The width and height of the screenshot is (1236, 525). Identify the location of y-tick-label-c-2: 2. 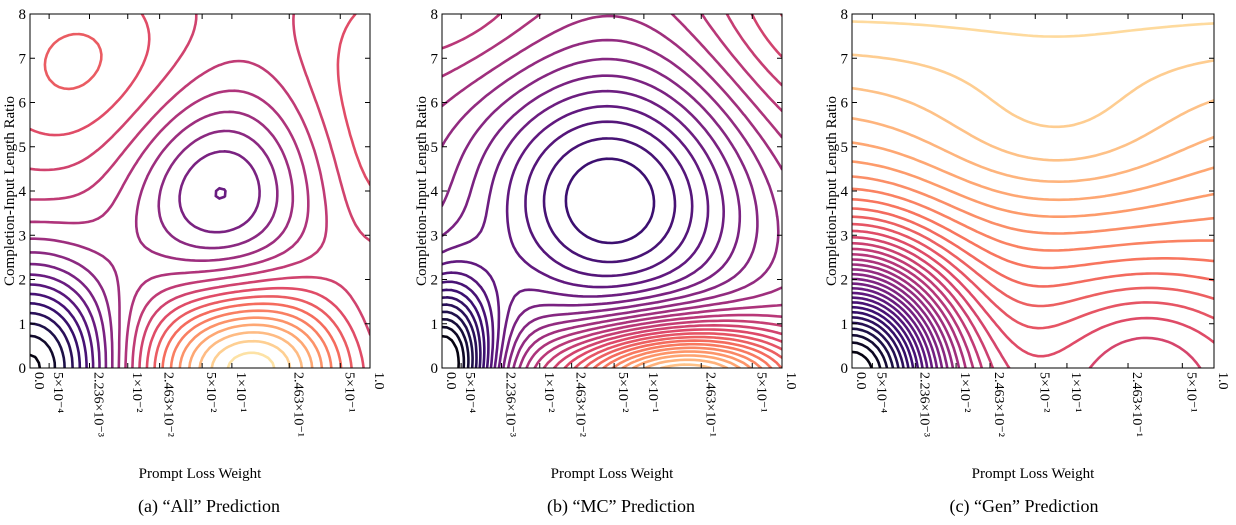
(845, 281).